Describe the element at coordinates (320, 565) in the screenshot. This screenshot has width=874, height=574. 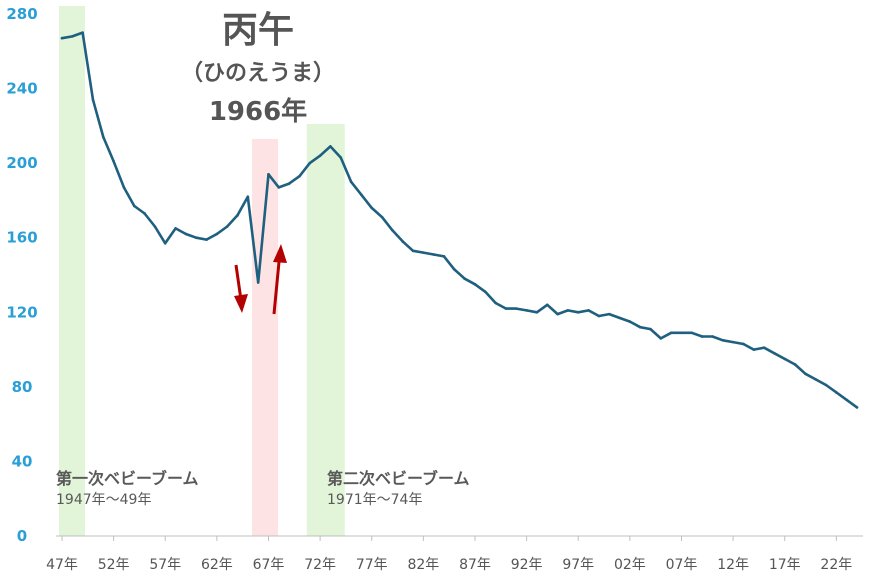
I see `x-tick-label: 72年` at that location.